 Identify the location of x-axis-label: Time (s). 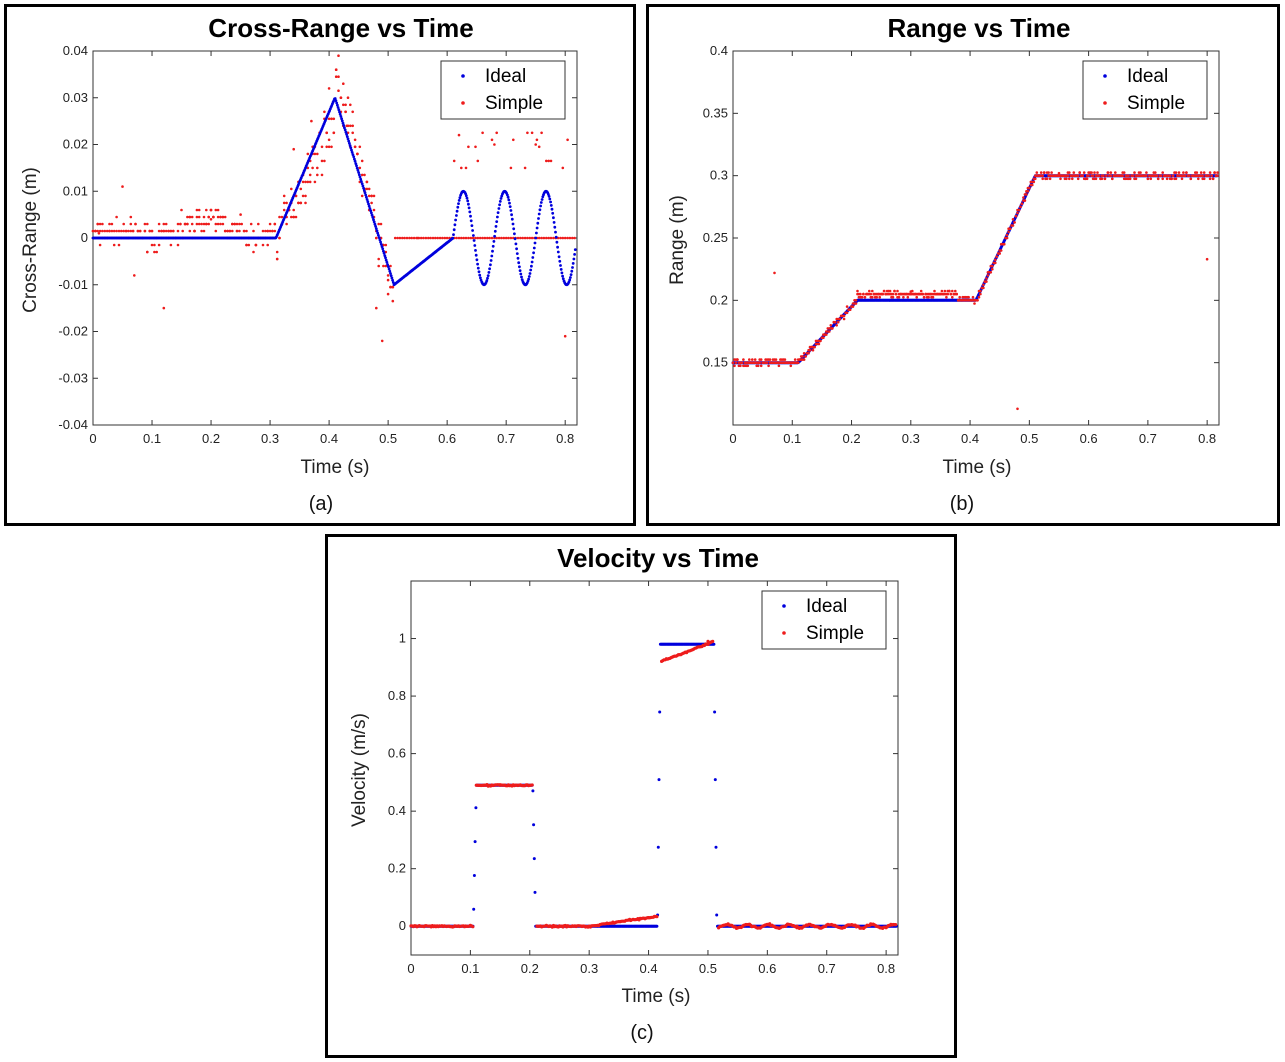
(335, 467).